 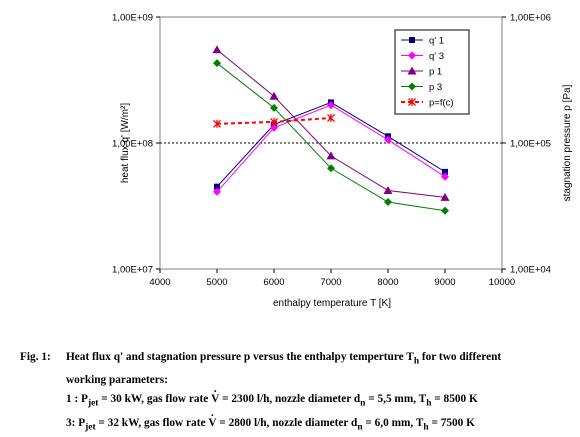 I want to click on legend-label: q' 1, so click(x=436, y=41).